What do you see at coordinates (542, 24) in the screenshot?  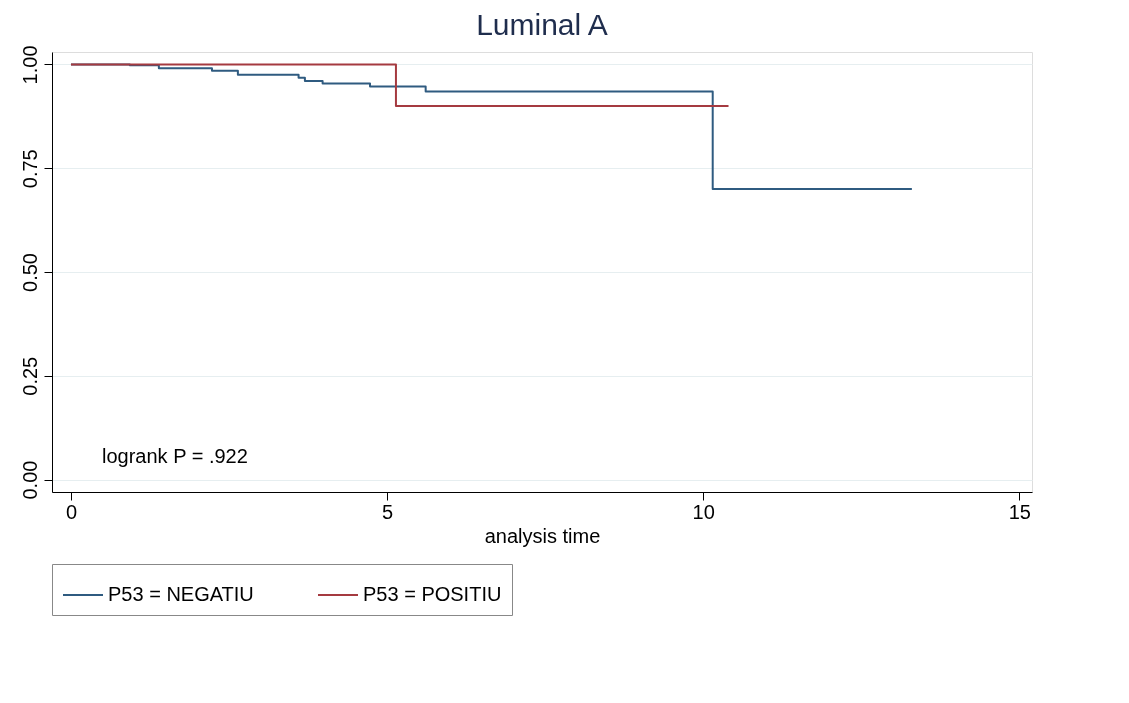 I see `chart-title: Luminal A` at bounding box center [542, 24].